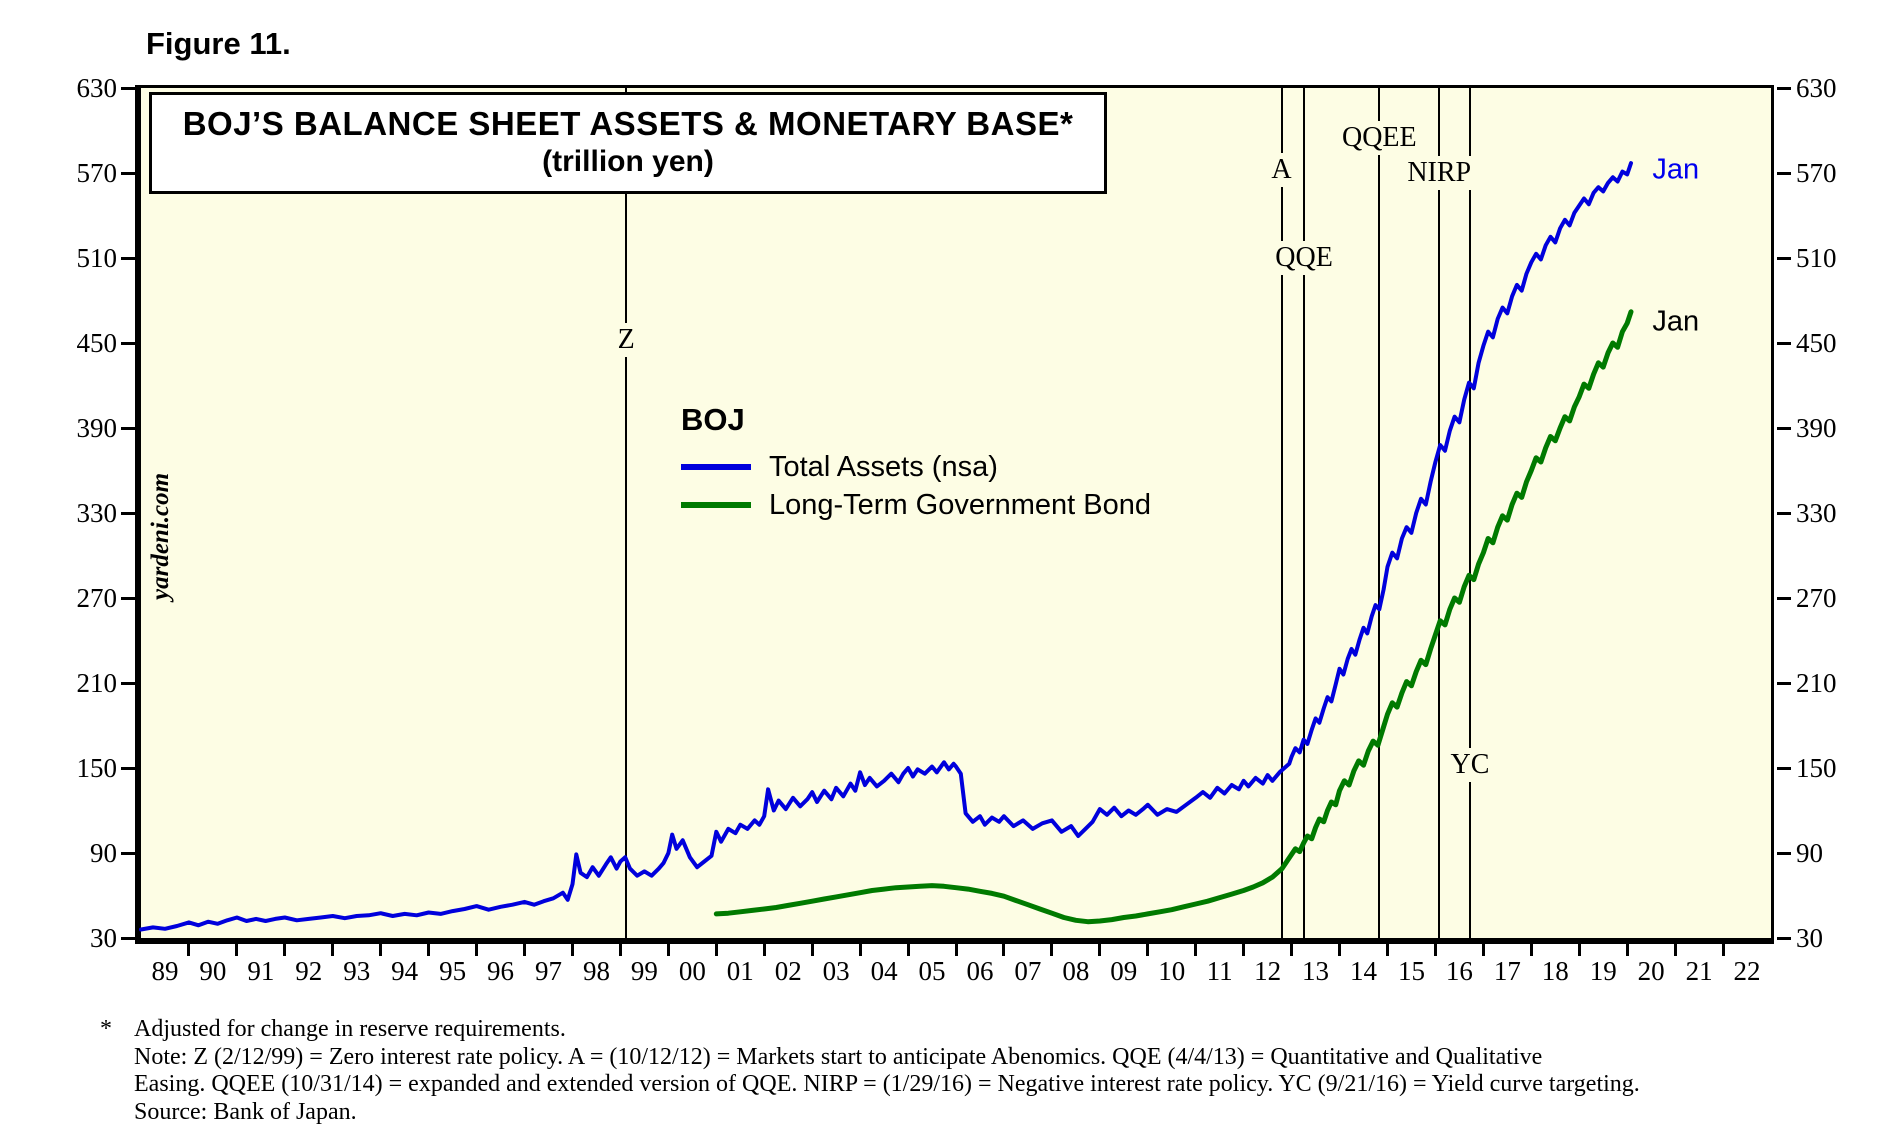  What do you see at coordinates (165, 971) in the screenshot?
I see `x-axis-label: 89` at bounding box center [165, 971].